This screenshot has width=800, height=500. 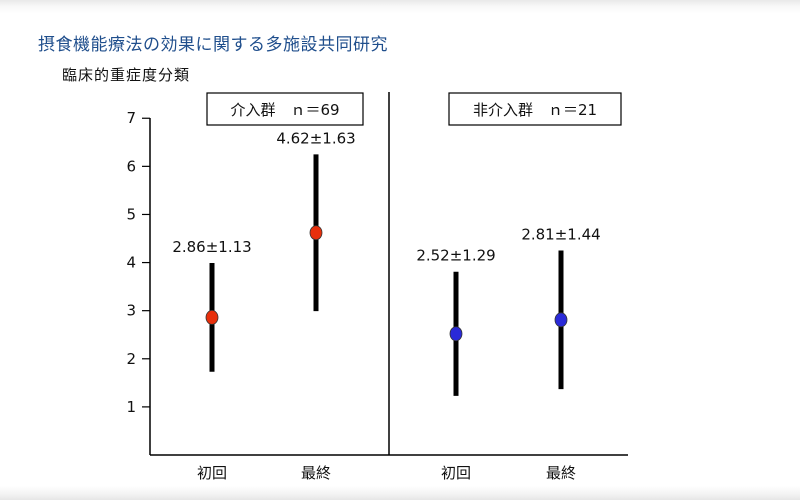 I want to click on data-label: 4.62±1.63, so click(x=315, y=138).